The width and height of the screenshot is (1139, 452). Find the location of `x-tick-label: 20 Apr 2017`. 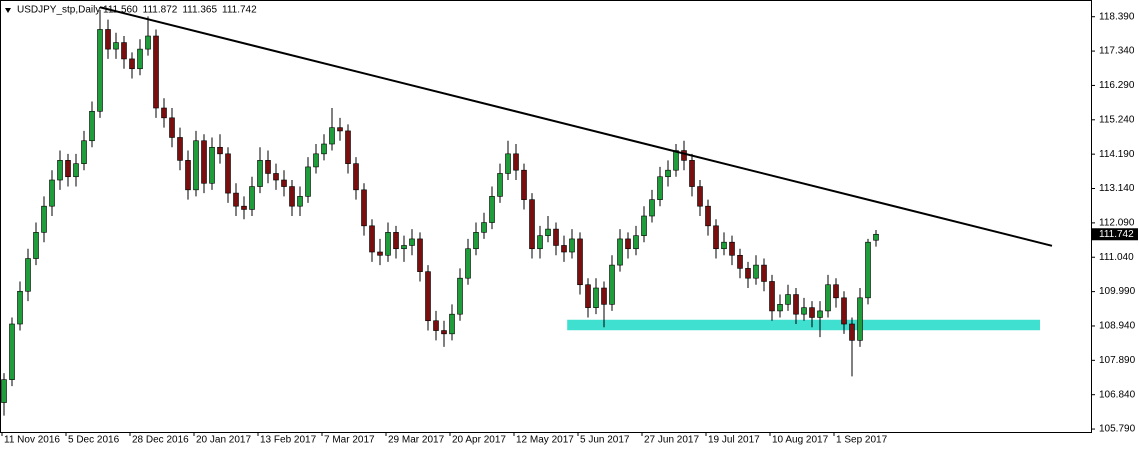

x-tick-label: 20 Apr 2017 is located at coordinates (479, 440).